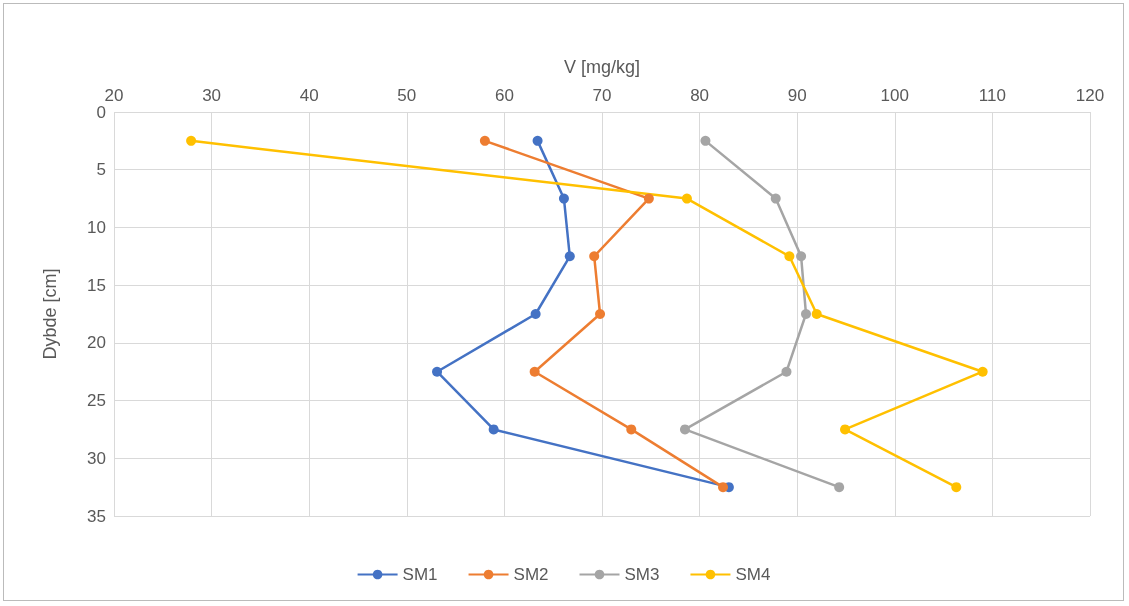  What do you see at coordinates (602, 67) in the screenshot?
I see `x-axis-title: V [mg/kg]` at bounding box center [602, 67].